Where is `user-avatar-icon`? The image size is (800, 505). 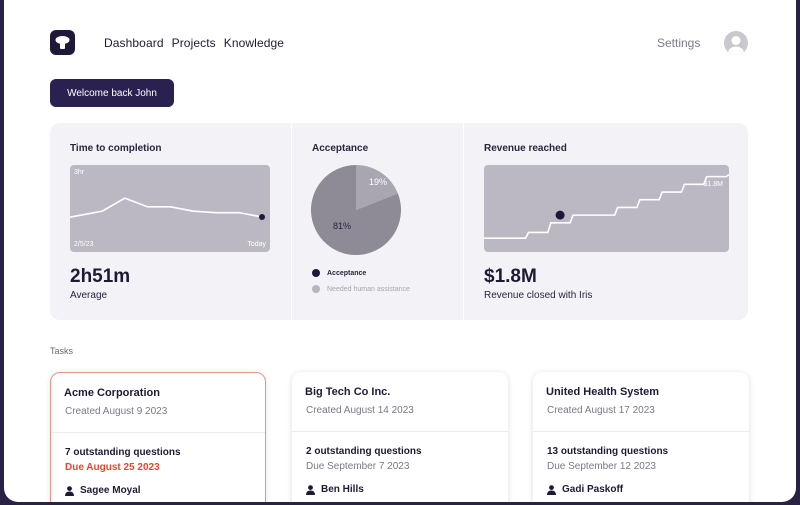 user-avatar-icon is located at coordinates (736, 43).